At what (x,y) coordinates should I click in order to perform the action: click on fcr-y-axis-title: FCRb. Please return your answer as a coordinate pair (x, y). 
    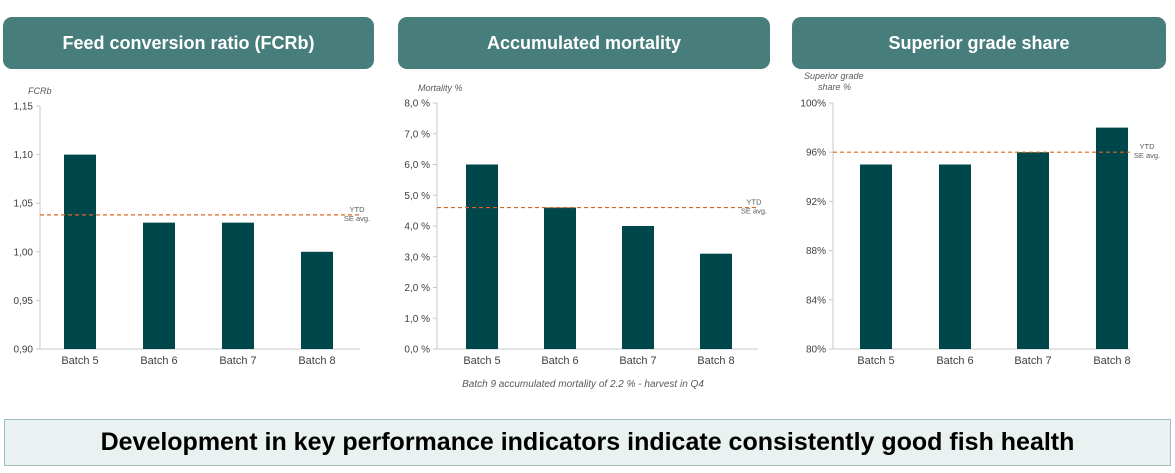
    Looking at the image, I should click on (40, 91).